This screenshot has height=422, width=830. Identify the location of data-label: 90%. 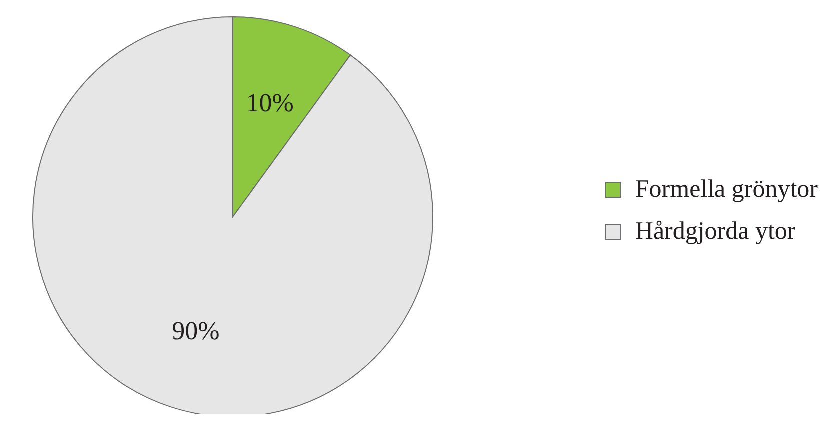
(196, 331).